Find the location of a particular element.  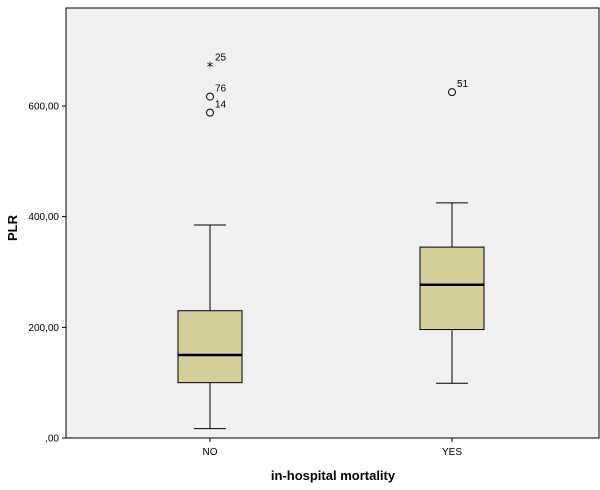

outlier-label: 14 is located at coordinates (221, 105).